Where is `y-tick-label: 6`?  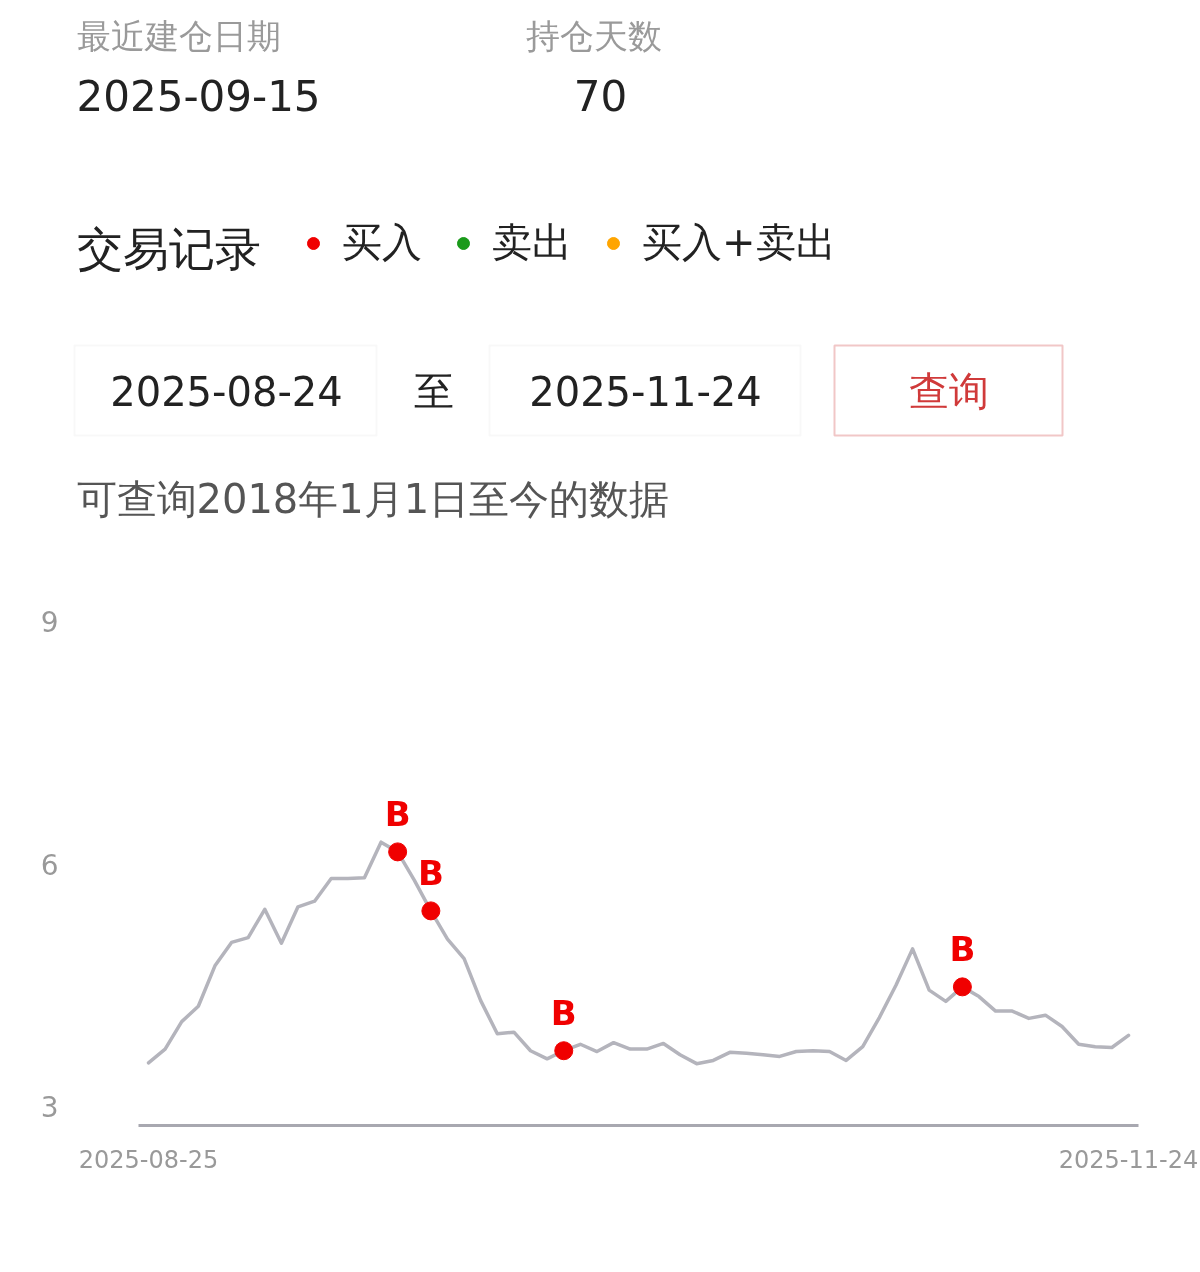 y-tick-label: 6 is located at coordinates (49, 865).